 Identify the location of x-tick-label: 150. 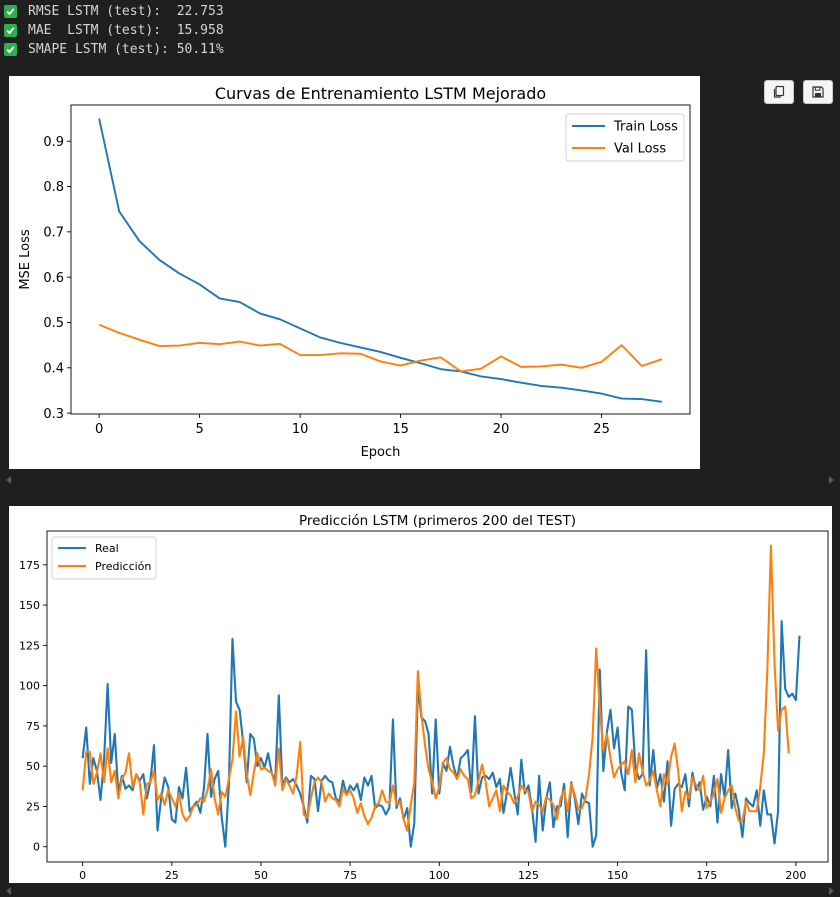
(617, 875).